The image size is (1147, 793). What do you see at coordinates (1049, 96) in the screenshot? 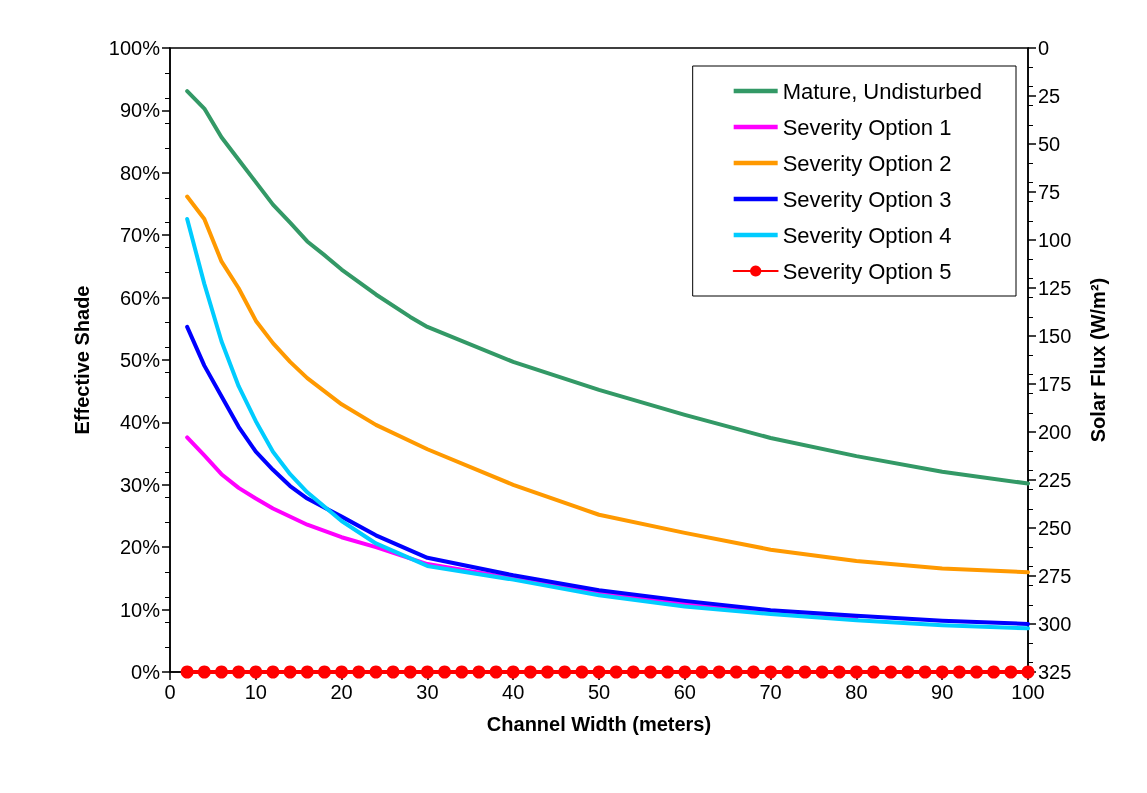
I see `y2-tick-label: 25` at bounding box center [1049, 96].